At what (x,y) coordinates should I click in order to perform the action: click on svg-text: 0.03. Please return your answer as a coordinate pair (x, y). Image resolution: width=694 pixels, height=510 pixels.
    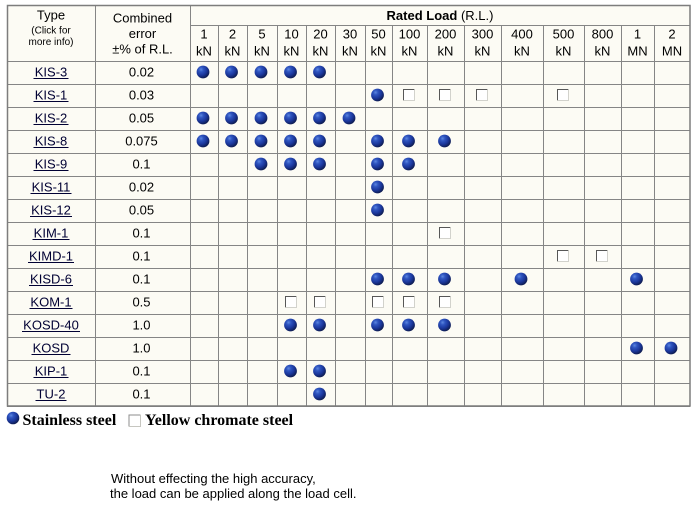
    Looking at the image, I should click on (141, 95).